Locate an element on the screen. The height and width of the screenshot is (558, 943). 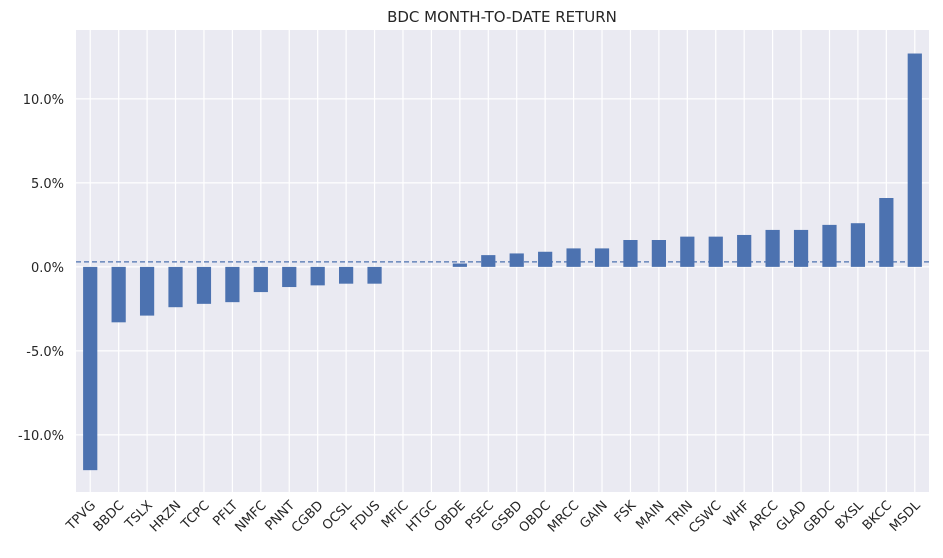
bar-obdc is located at coordinates (545, 259).